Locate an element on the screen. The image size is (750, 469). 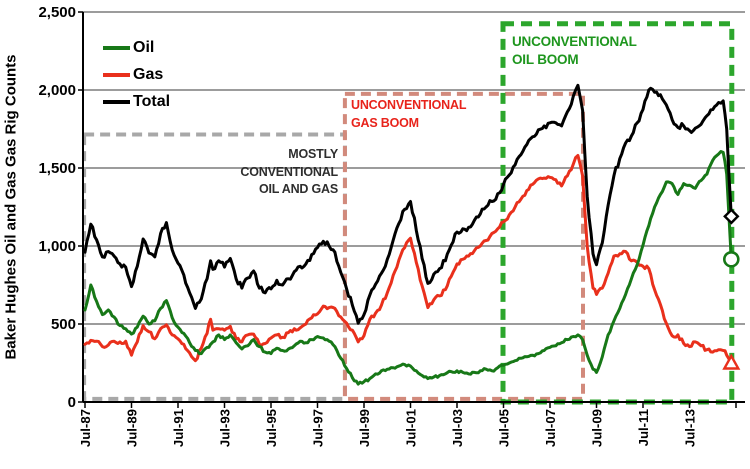
y-tick-label: 1,500 is located at coordinates (57, 168).